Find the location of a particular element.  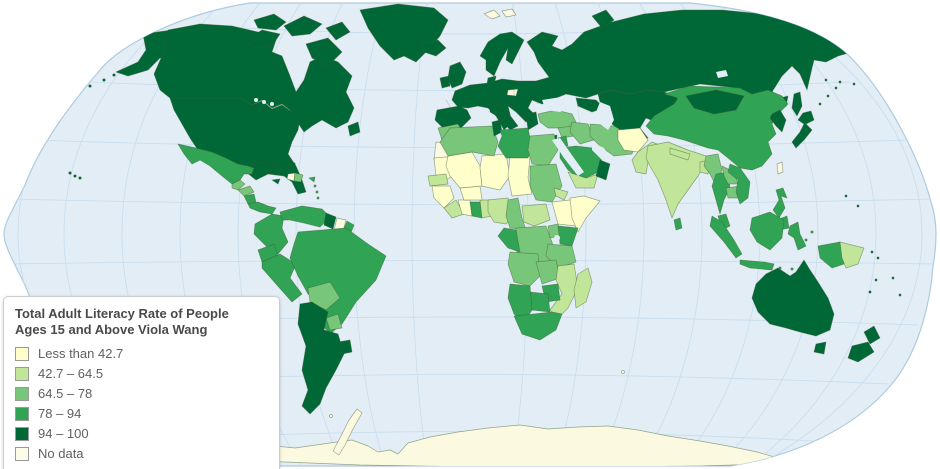

lake-baikal is located at coordinates (722, 74).